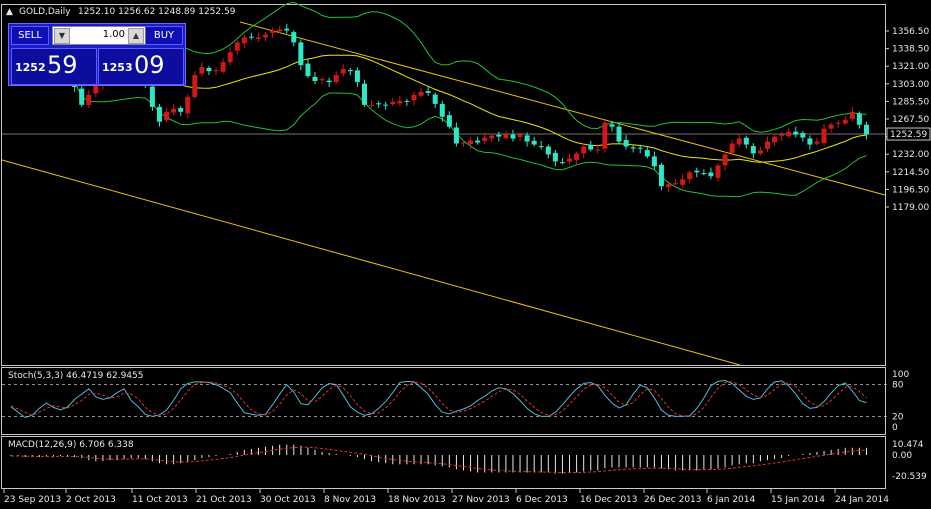 The height and width of the screenshot is (509, 931). What do you see at coordinates (62, 36) in the screenshot?
I see `lot-decrease-icon: ▼` at bounding box center [62, 36].